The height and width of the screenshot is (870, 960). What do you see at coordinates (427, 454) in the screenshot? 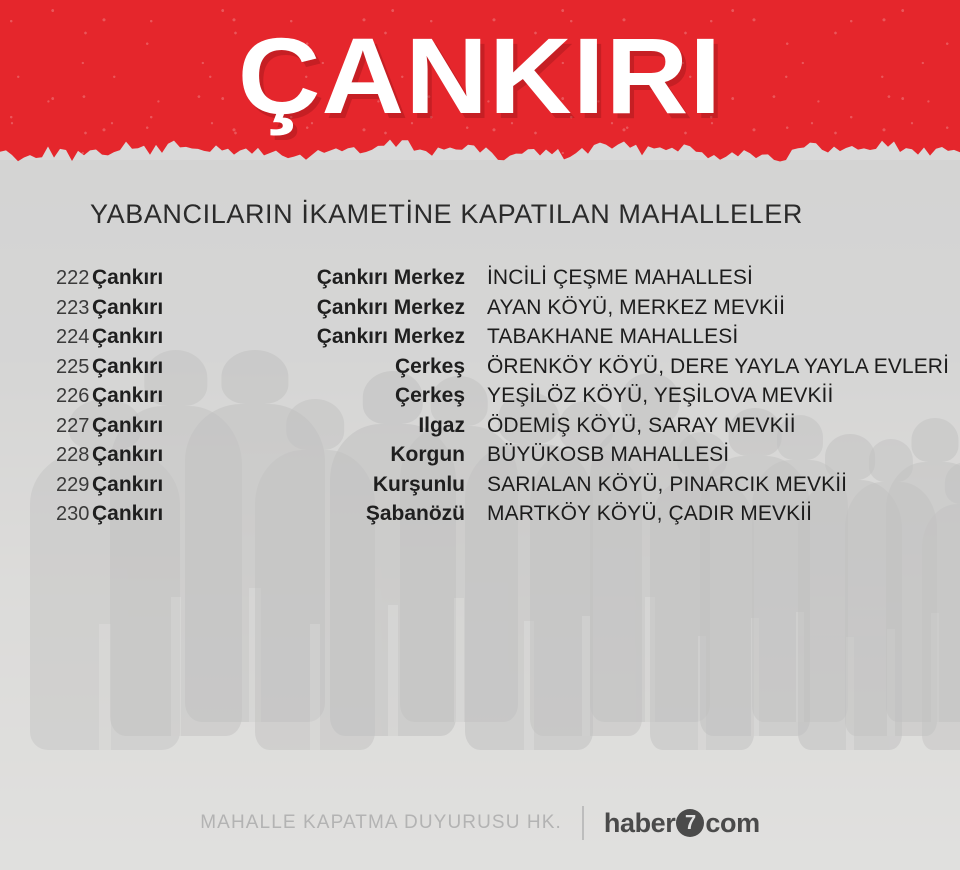
I see `row-district: Korgun` at bounding box center [427, 454].